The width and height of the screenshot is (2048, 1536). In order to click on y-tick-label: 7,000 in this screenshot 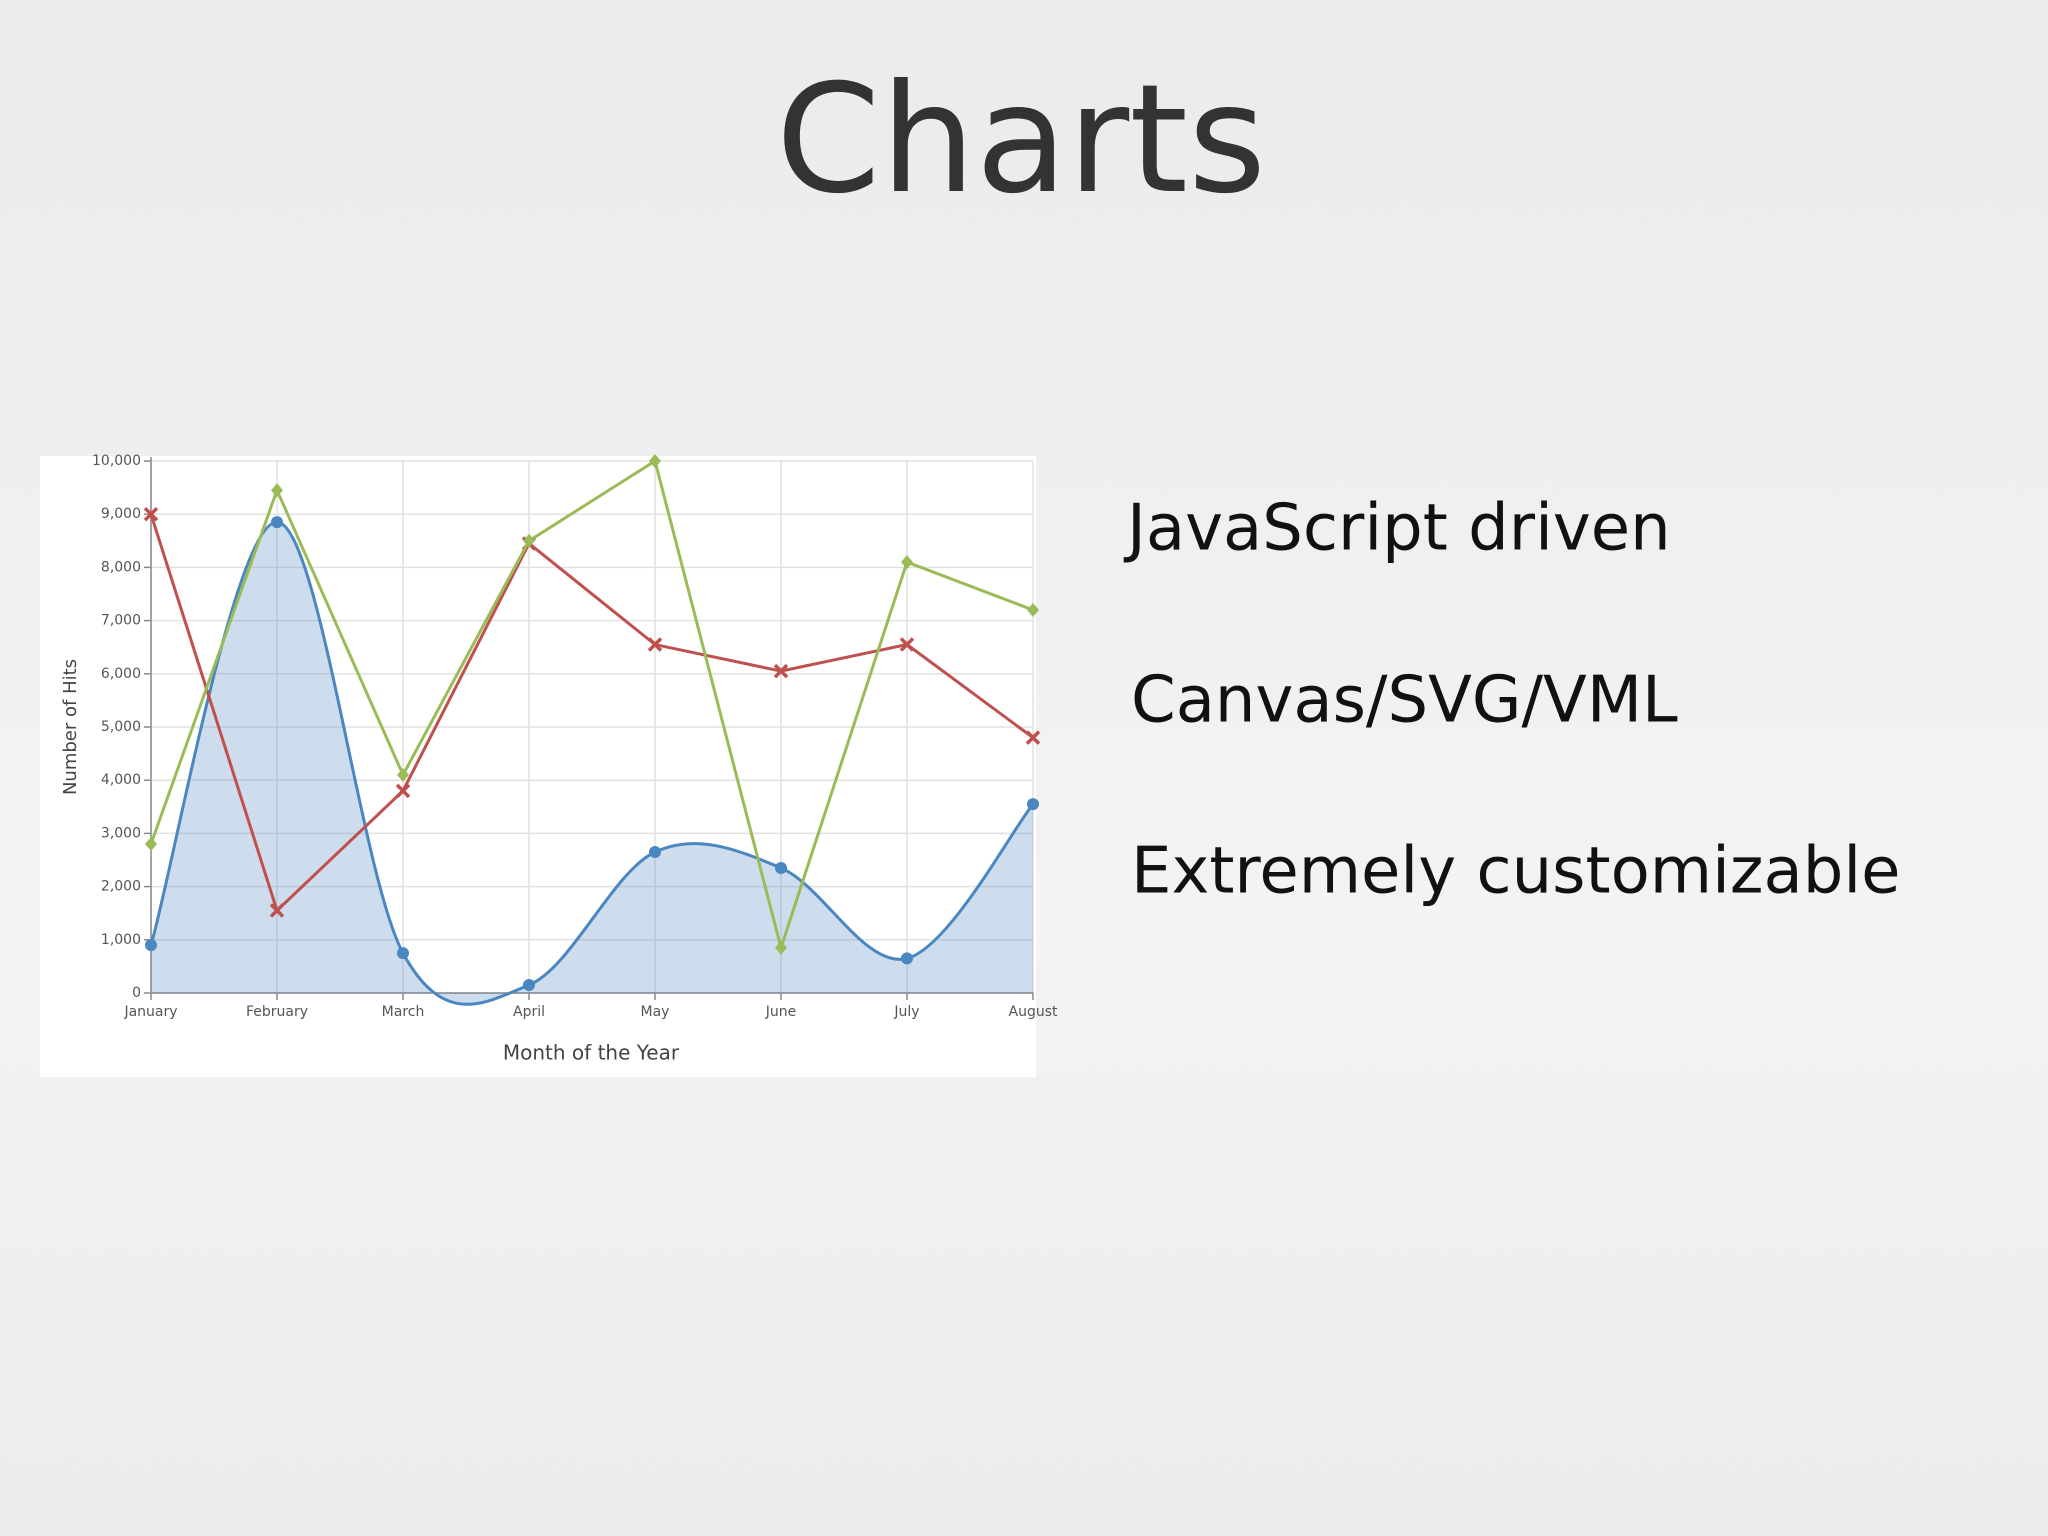, I will do `click(121, 621)`.